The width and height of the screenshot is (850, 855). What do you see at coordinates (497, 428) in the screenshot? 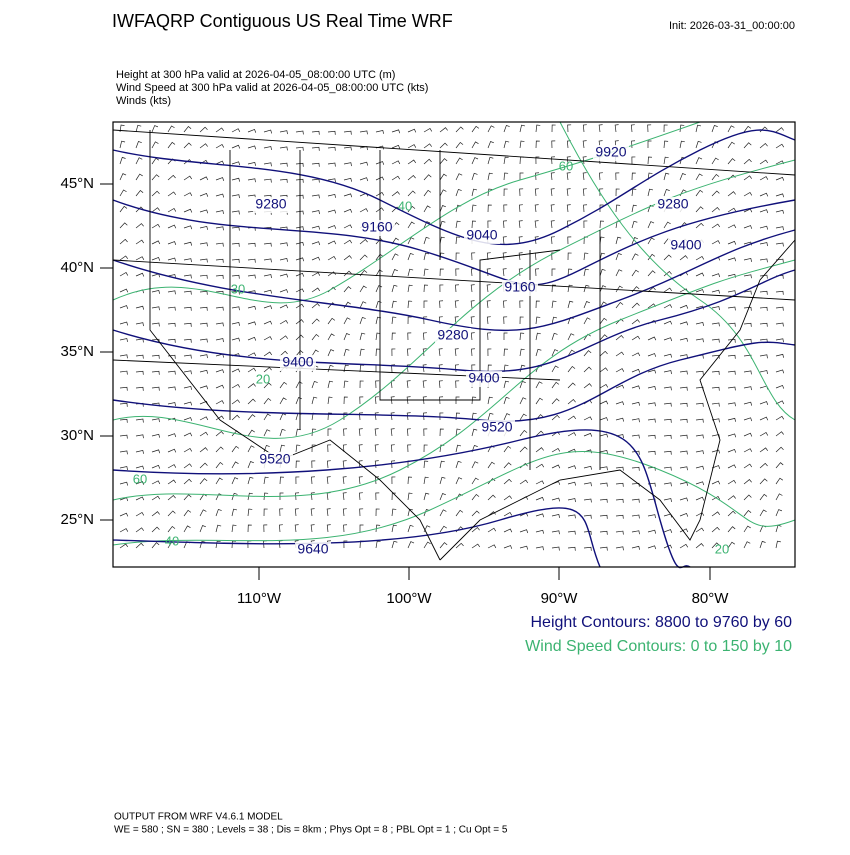
I see `contour-label-bg` at bounding box center [497, 428].